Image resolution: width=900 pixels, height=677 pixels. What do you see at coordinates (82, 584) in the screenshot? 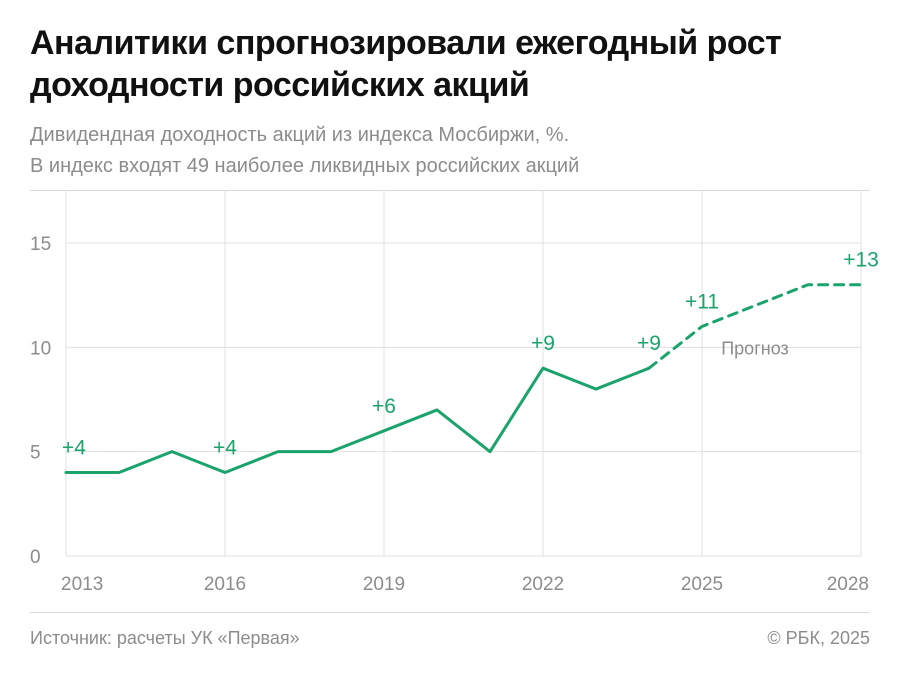
I see `x-tick-label: 2013` at bounding box center [82, 584].